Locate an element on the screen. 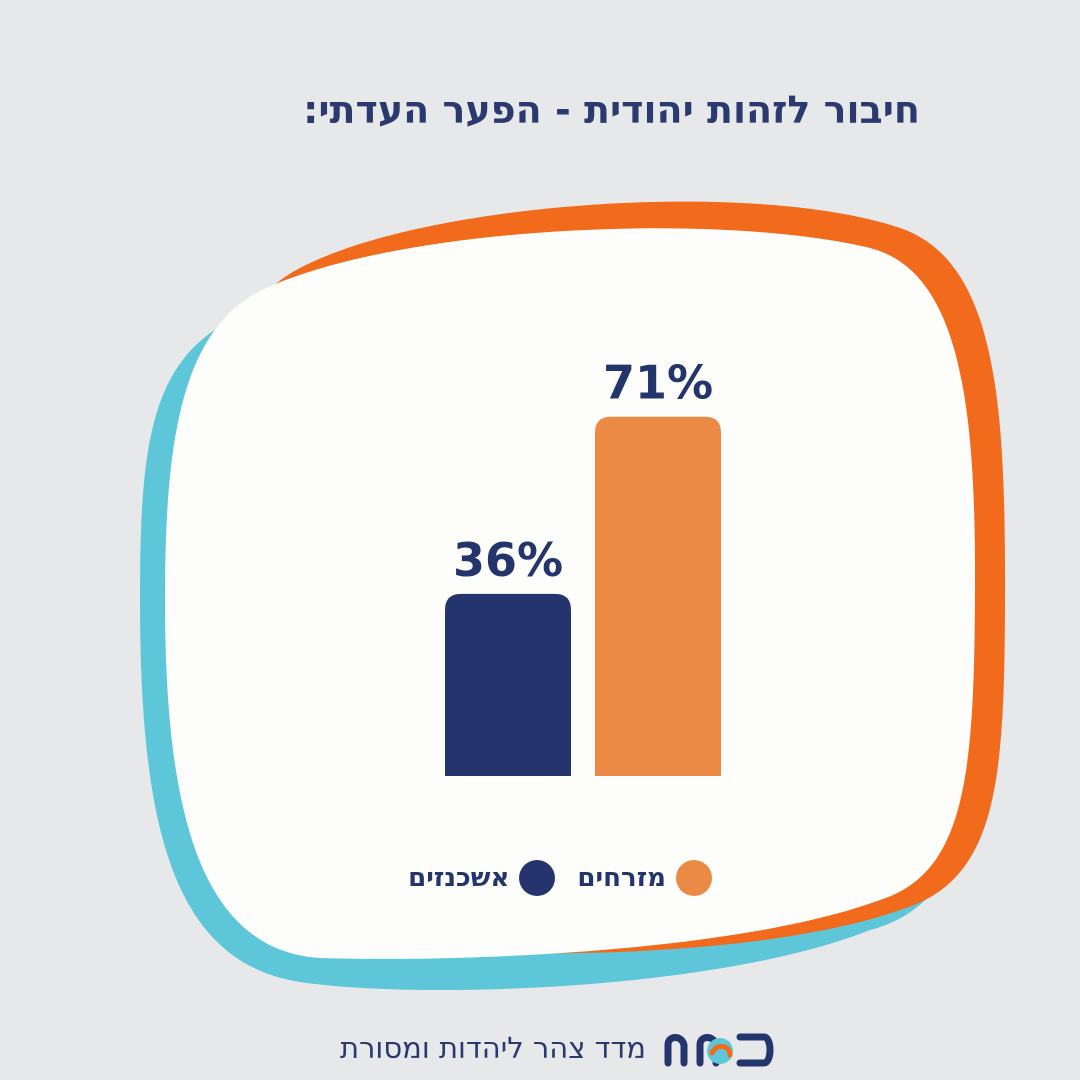  bar-mizrahim is located at coordinates (658, 596).